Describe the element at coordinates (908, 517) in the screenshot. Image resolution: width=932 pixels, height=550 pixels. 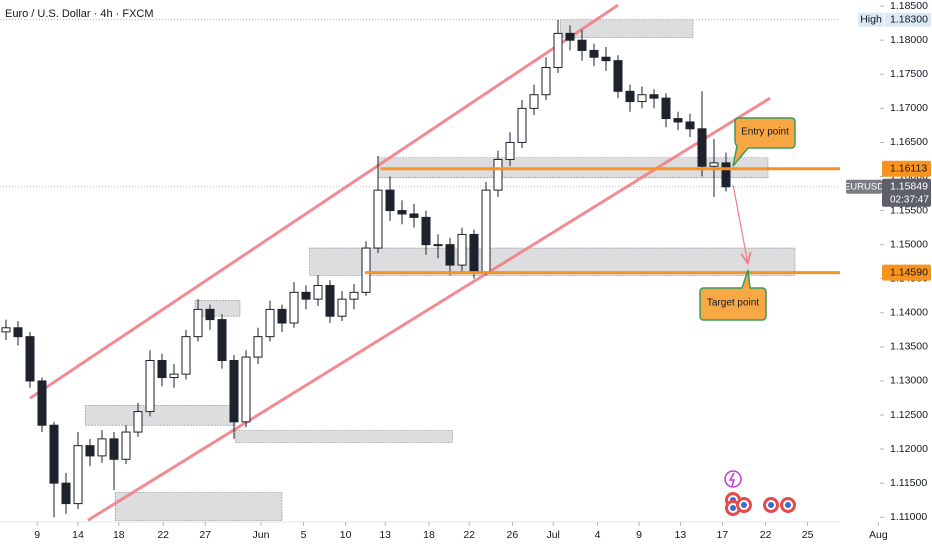
I see `y-tick-label: 1.11000` at that location.